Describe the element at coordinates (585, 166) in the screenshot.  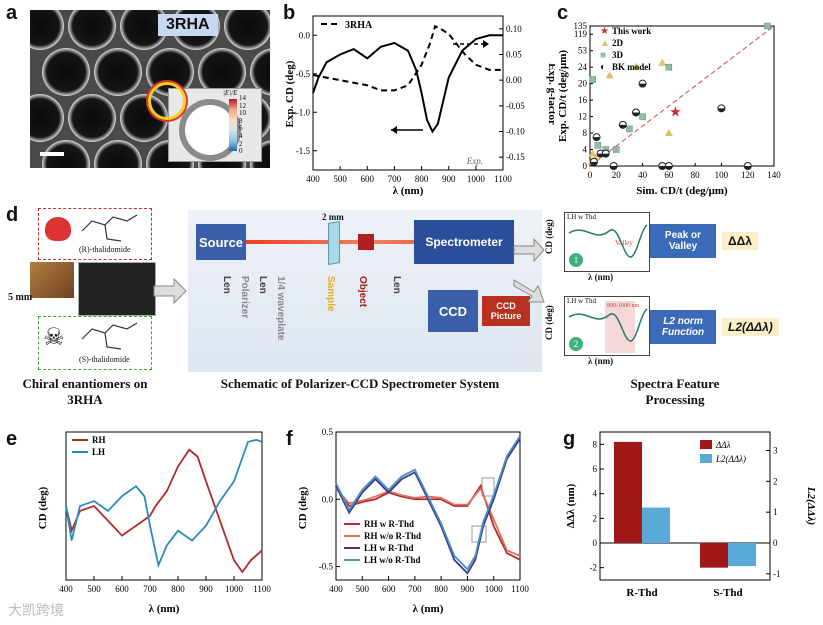
I see `chart-c-ytick-label: 0` at that location.